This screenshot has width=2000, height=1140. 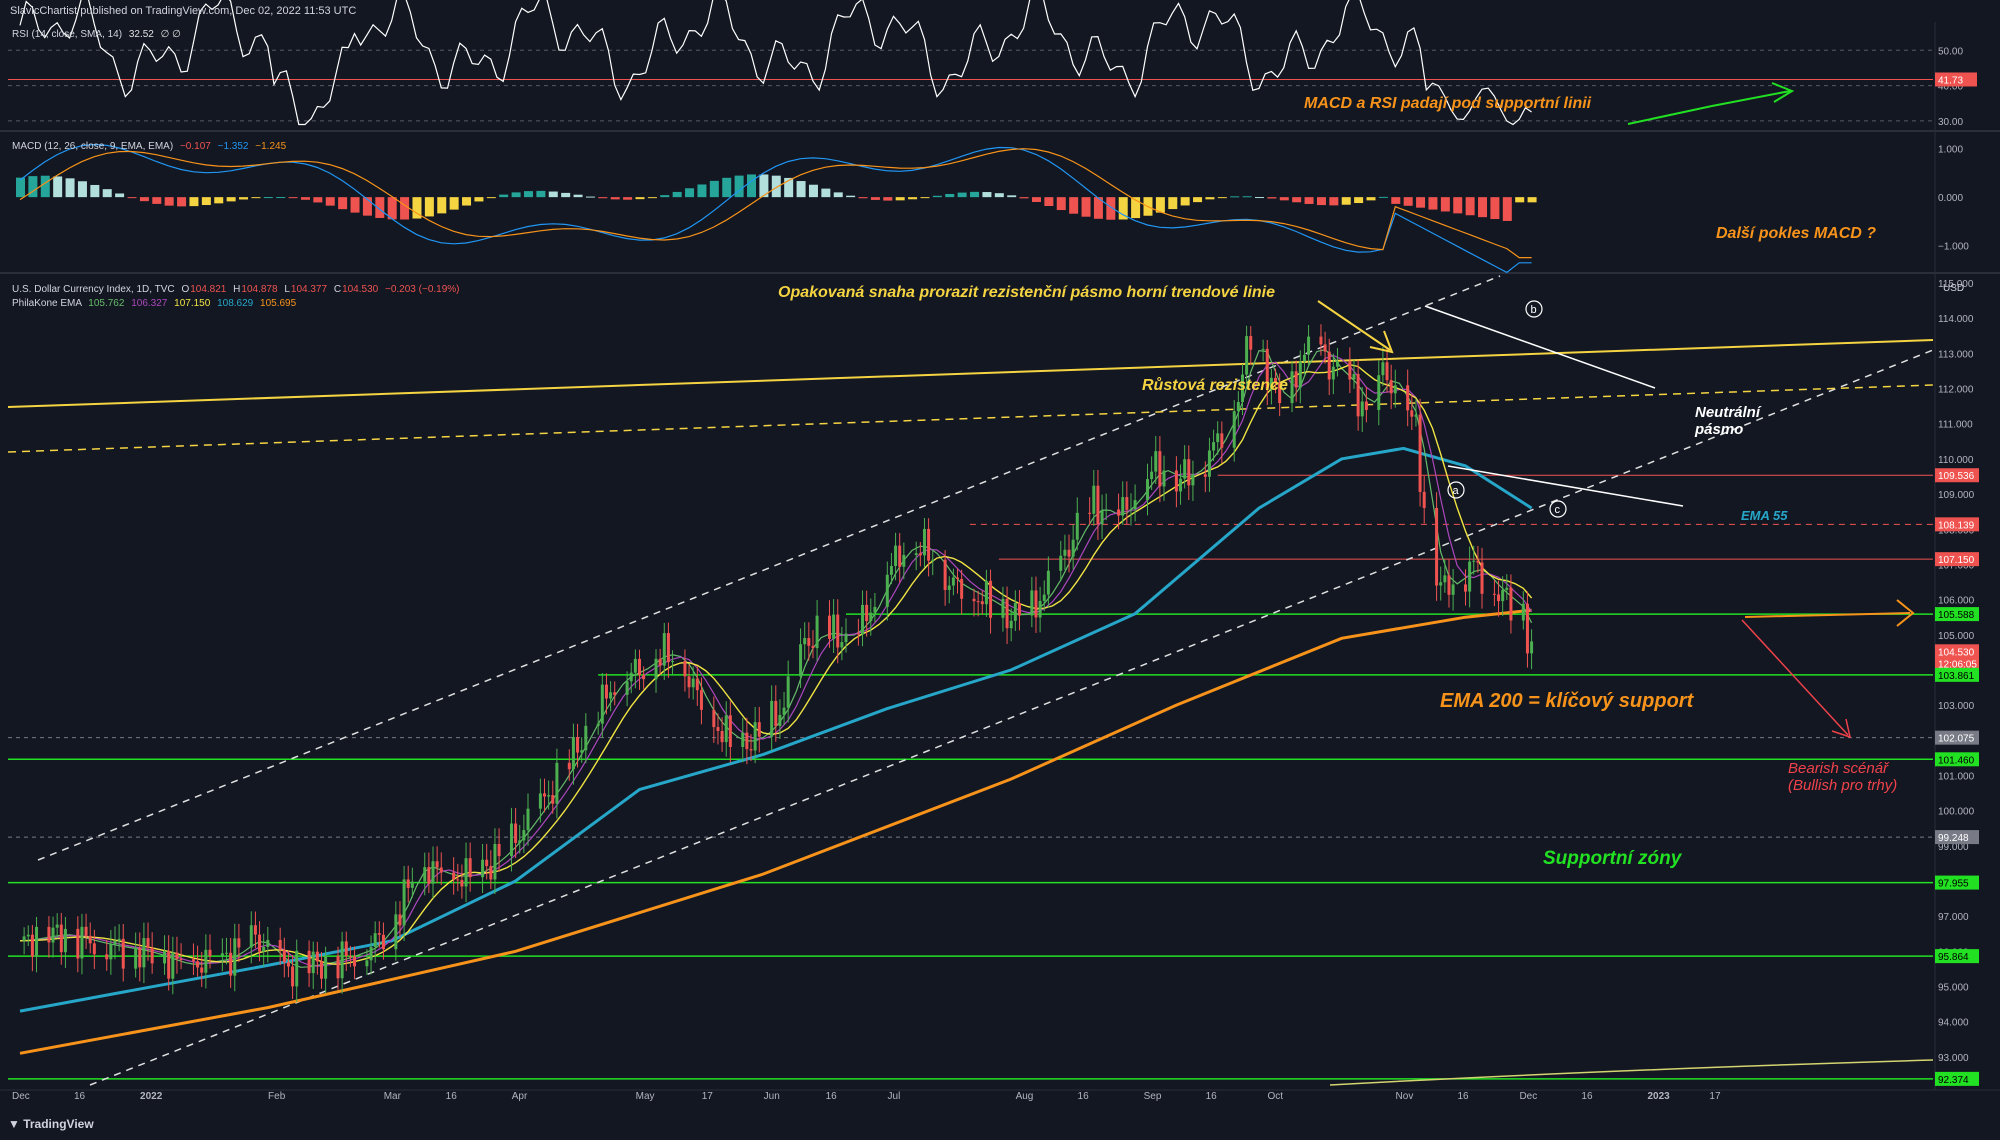 What do you see at coordinates (106, 303) in the screenshot?
I see `ema-value-1: 105.762` at bounding box center [106, 303].